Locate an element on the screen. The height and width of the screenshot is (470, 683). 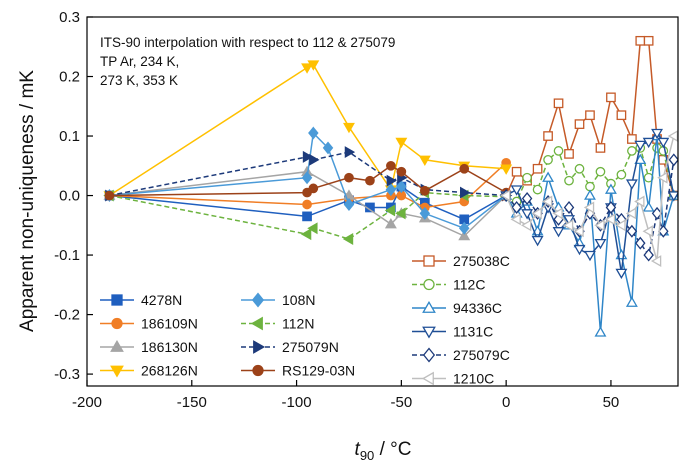
x-axis-sub: 90 is located at coordinates (367, 455).